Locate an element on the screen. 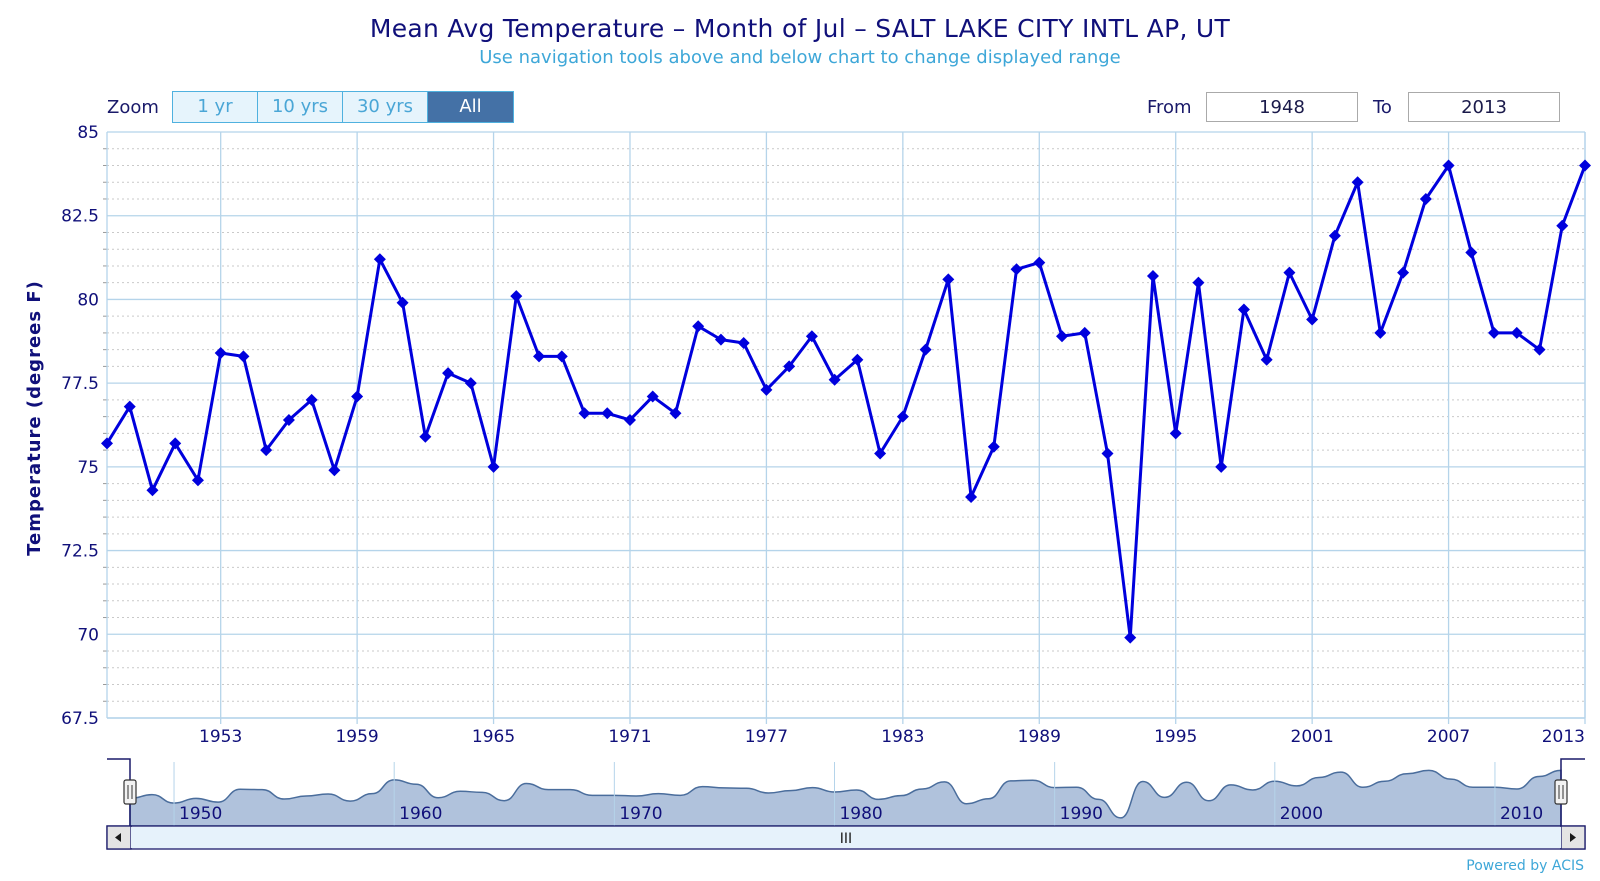 This screenshot has width=1600, height=881. x-tick-label: 2001 is located at coordinates (1312, 737).